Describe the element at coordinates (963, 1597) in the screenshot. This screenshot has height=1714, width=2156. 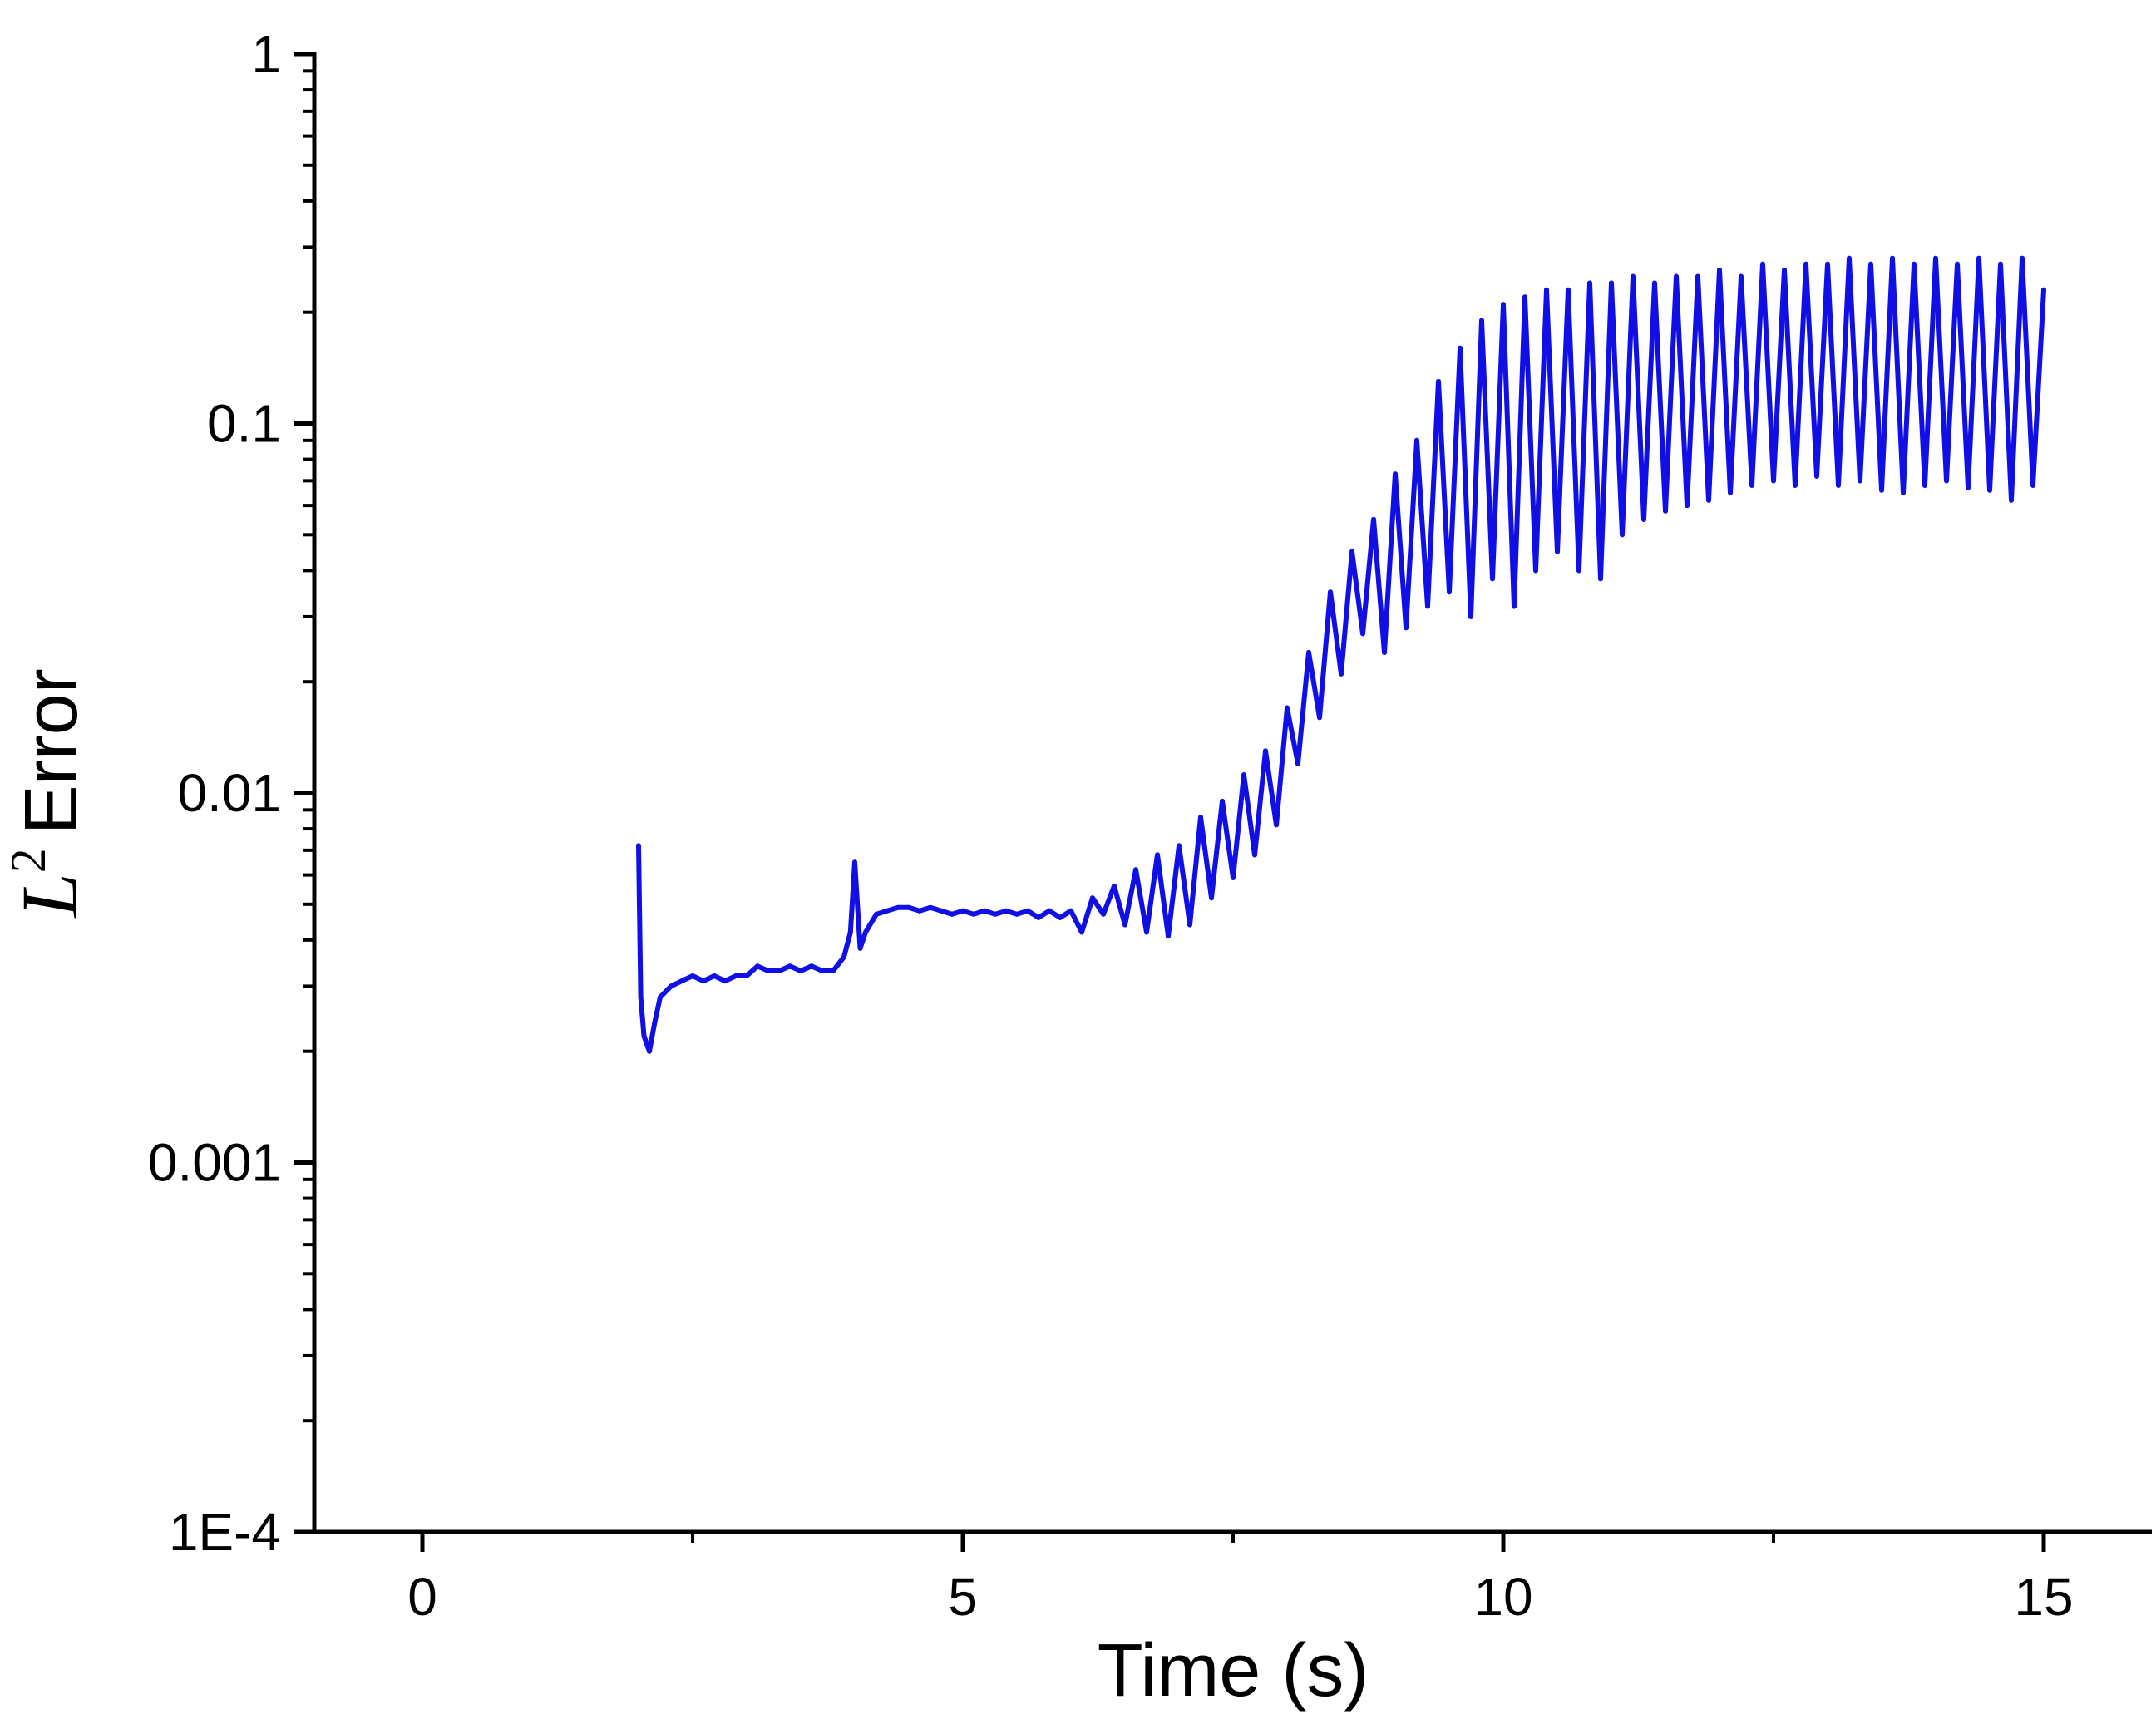
I see `x-tick-label: 5` at that location.